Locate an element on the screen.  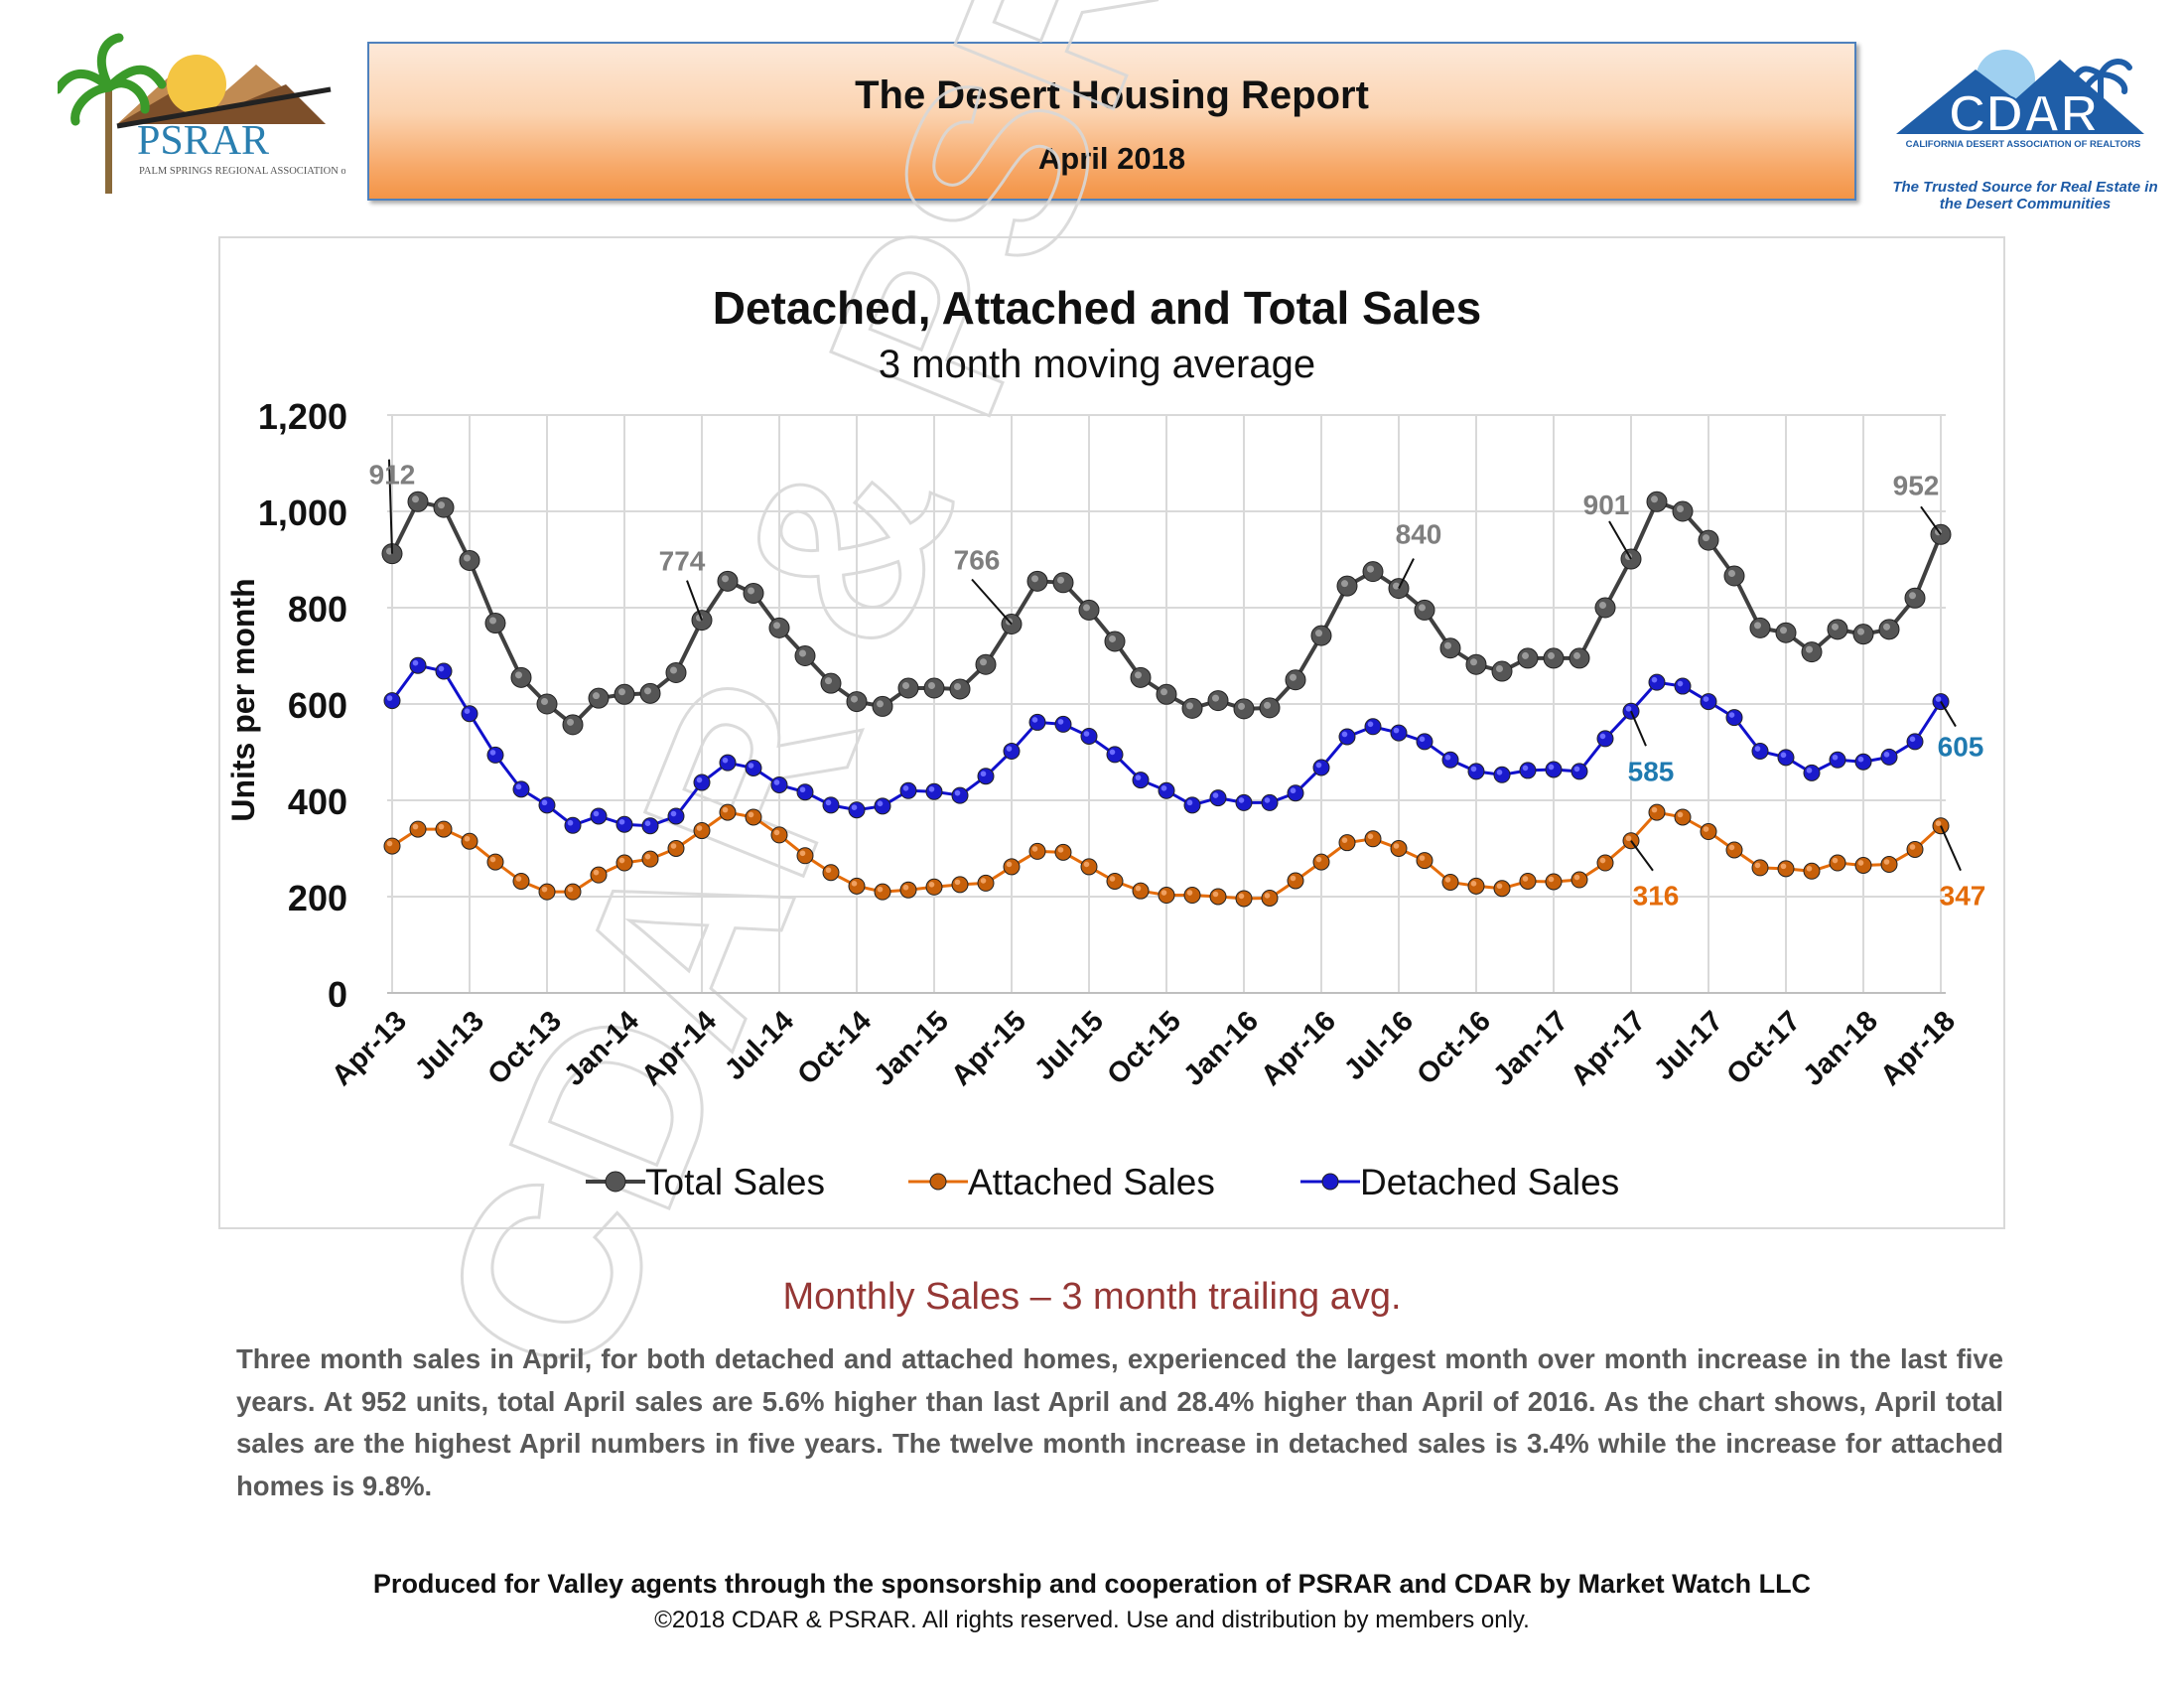
annotation-label: 347 is located at coordinates (1963, 896).